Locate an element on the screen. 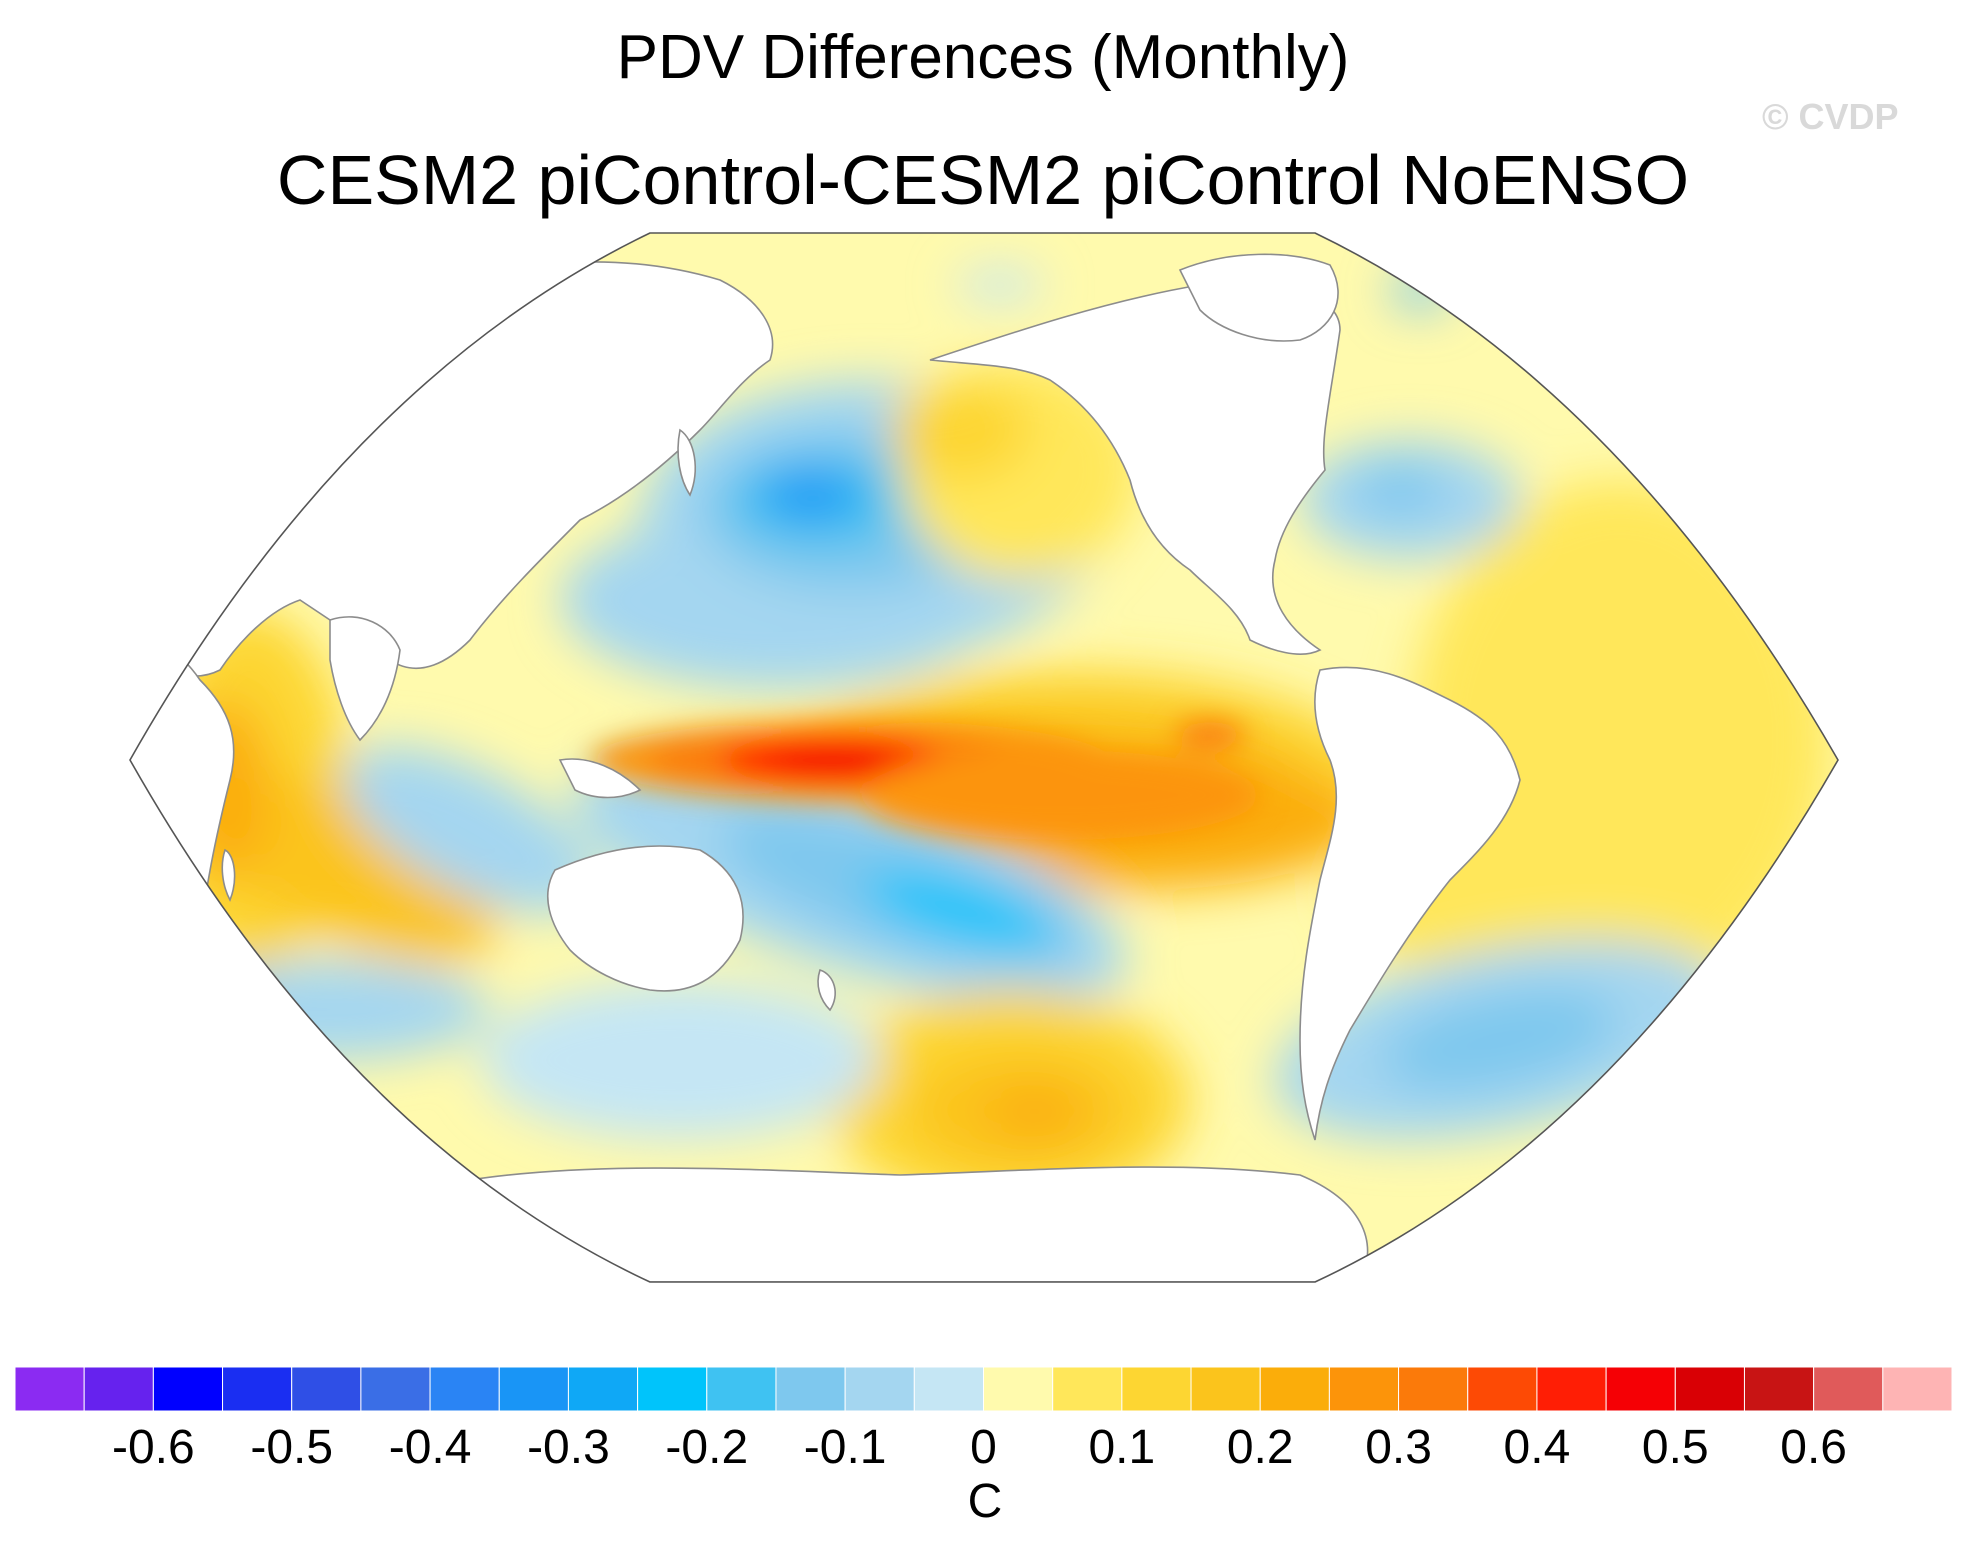 The image size is (1966, 1545). colorbar-tick-label: 0.3 is located at coordinates (1398, 1447).